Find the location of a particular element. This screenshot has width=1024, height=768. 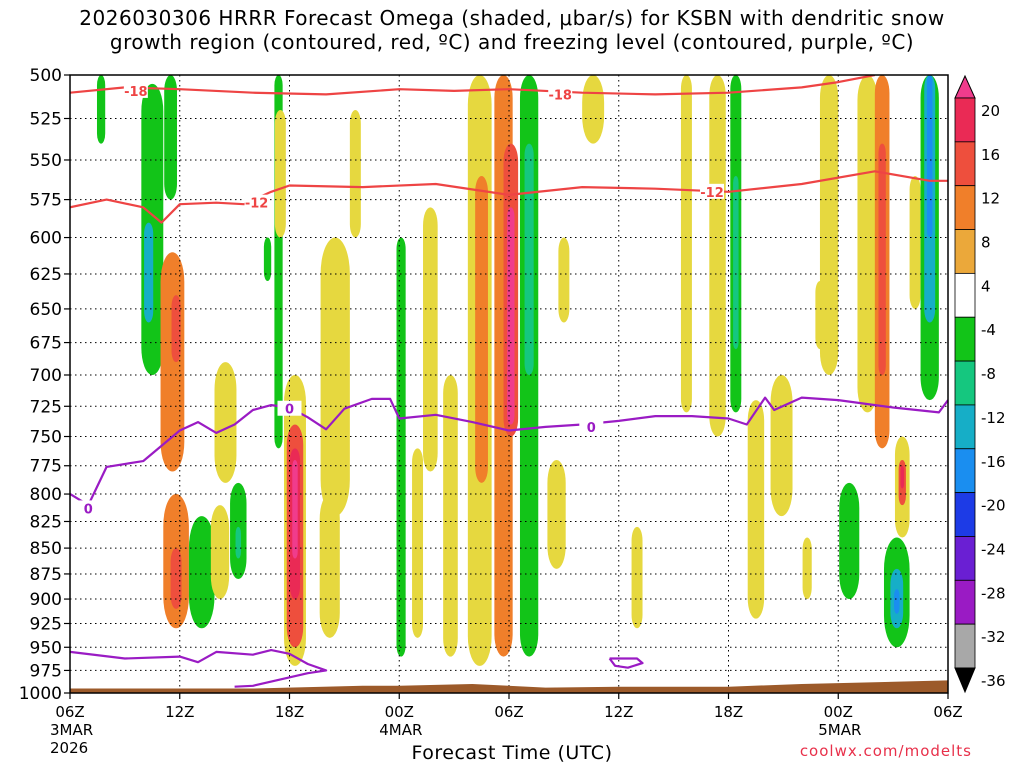

colorbar-label-10: -24 is located at coordinates (993, 549).